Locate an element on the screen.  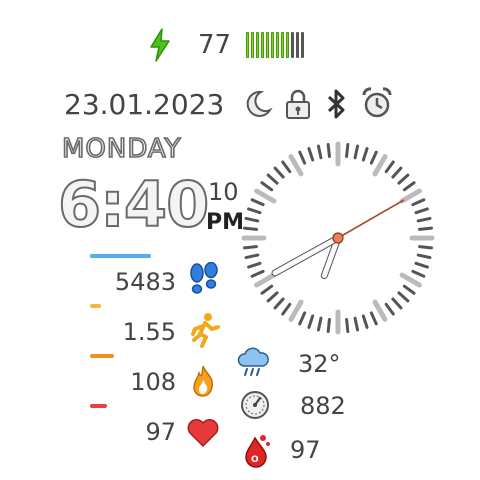
bluetooth-icon is located at coordinates (336, 104).